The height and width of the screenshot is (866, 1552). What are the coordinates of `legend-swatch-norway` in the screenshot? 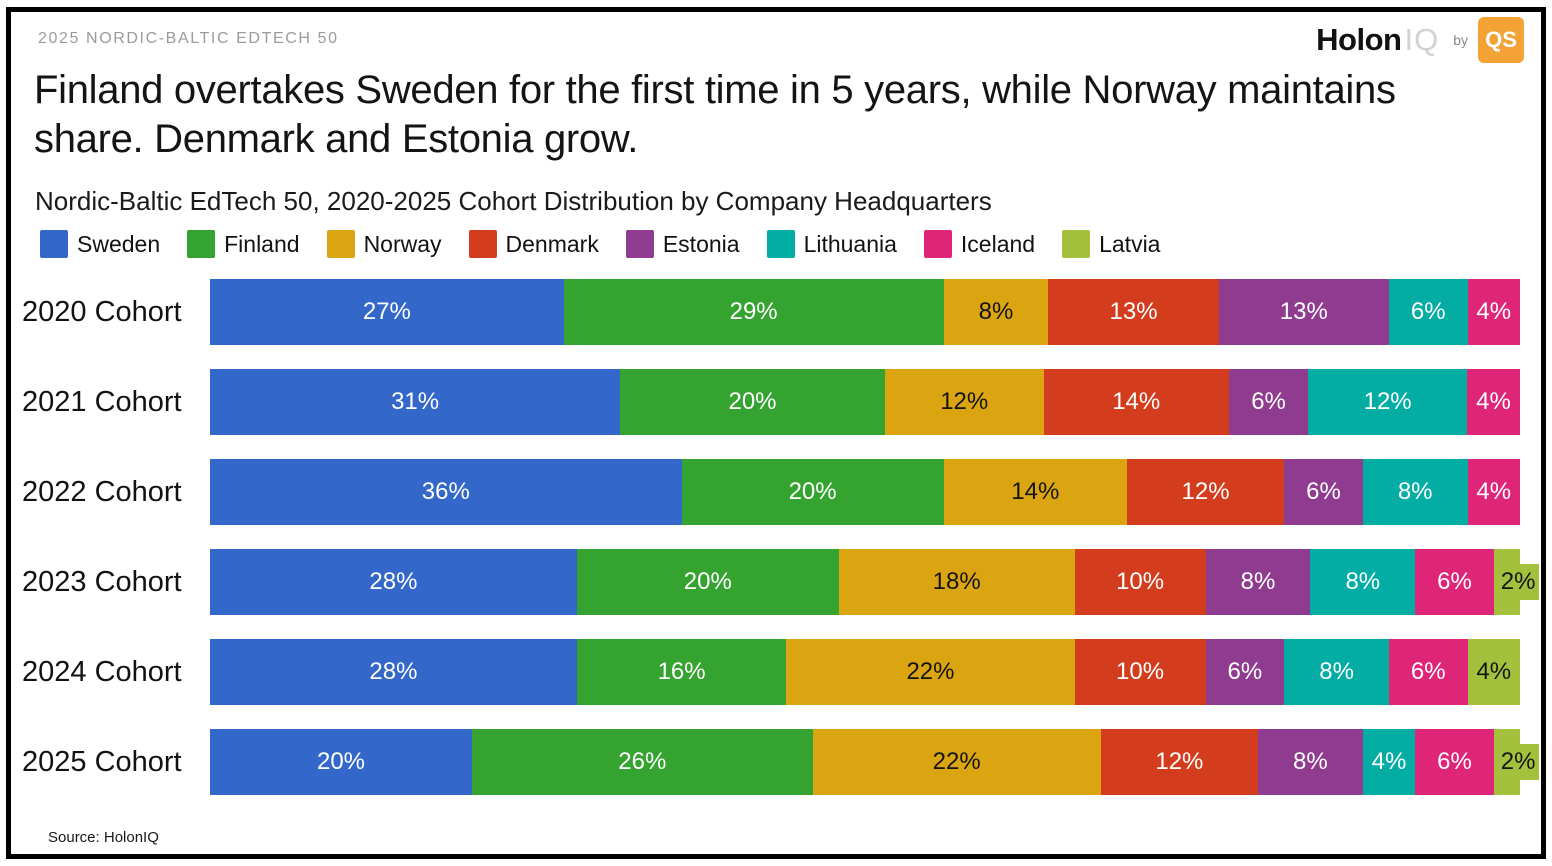 It's located at (340, 244).